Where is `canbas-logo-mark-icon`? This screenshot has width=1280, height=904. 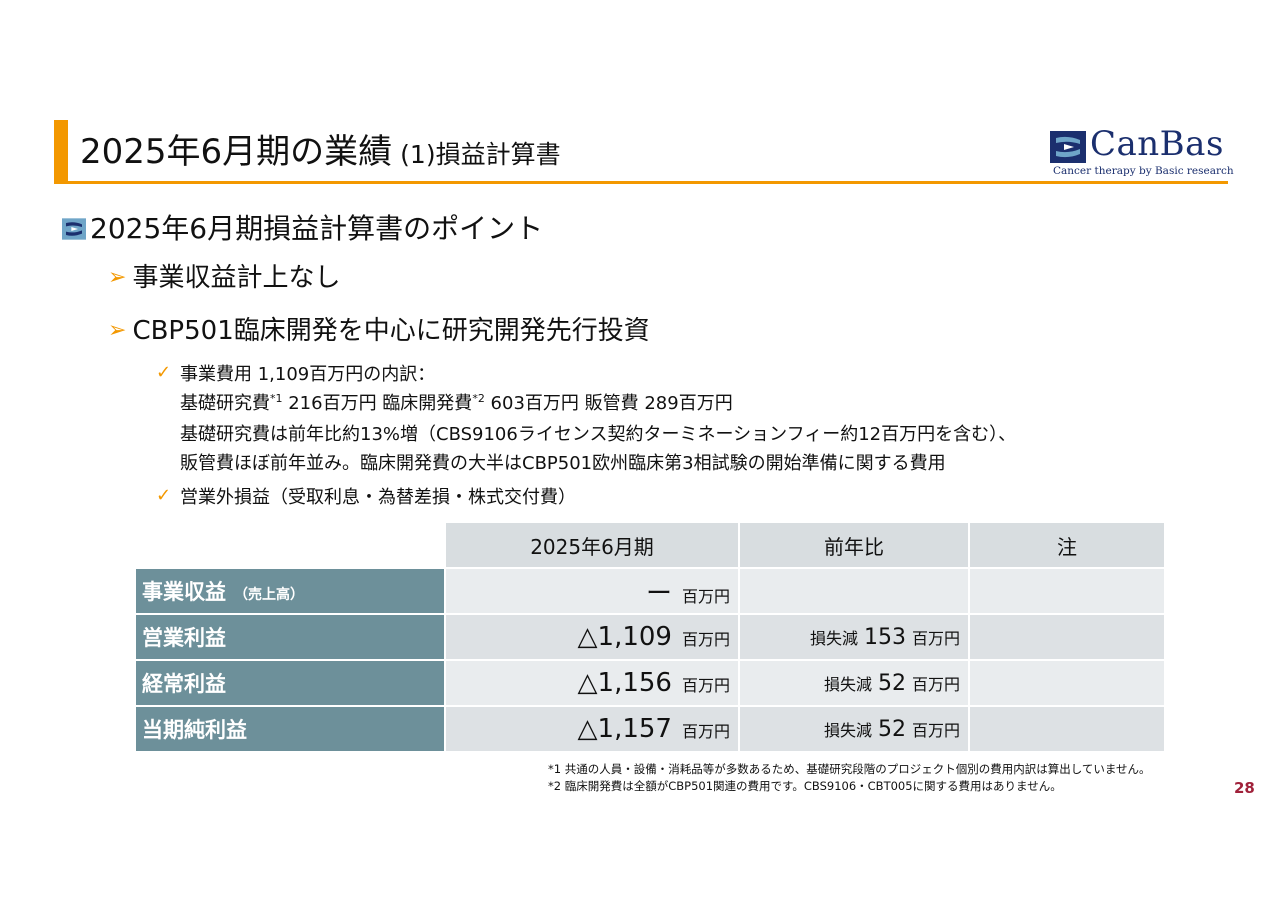 canbas-logo-mark-icon is located at coordinates (1068, 147).